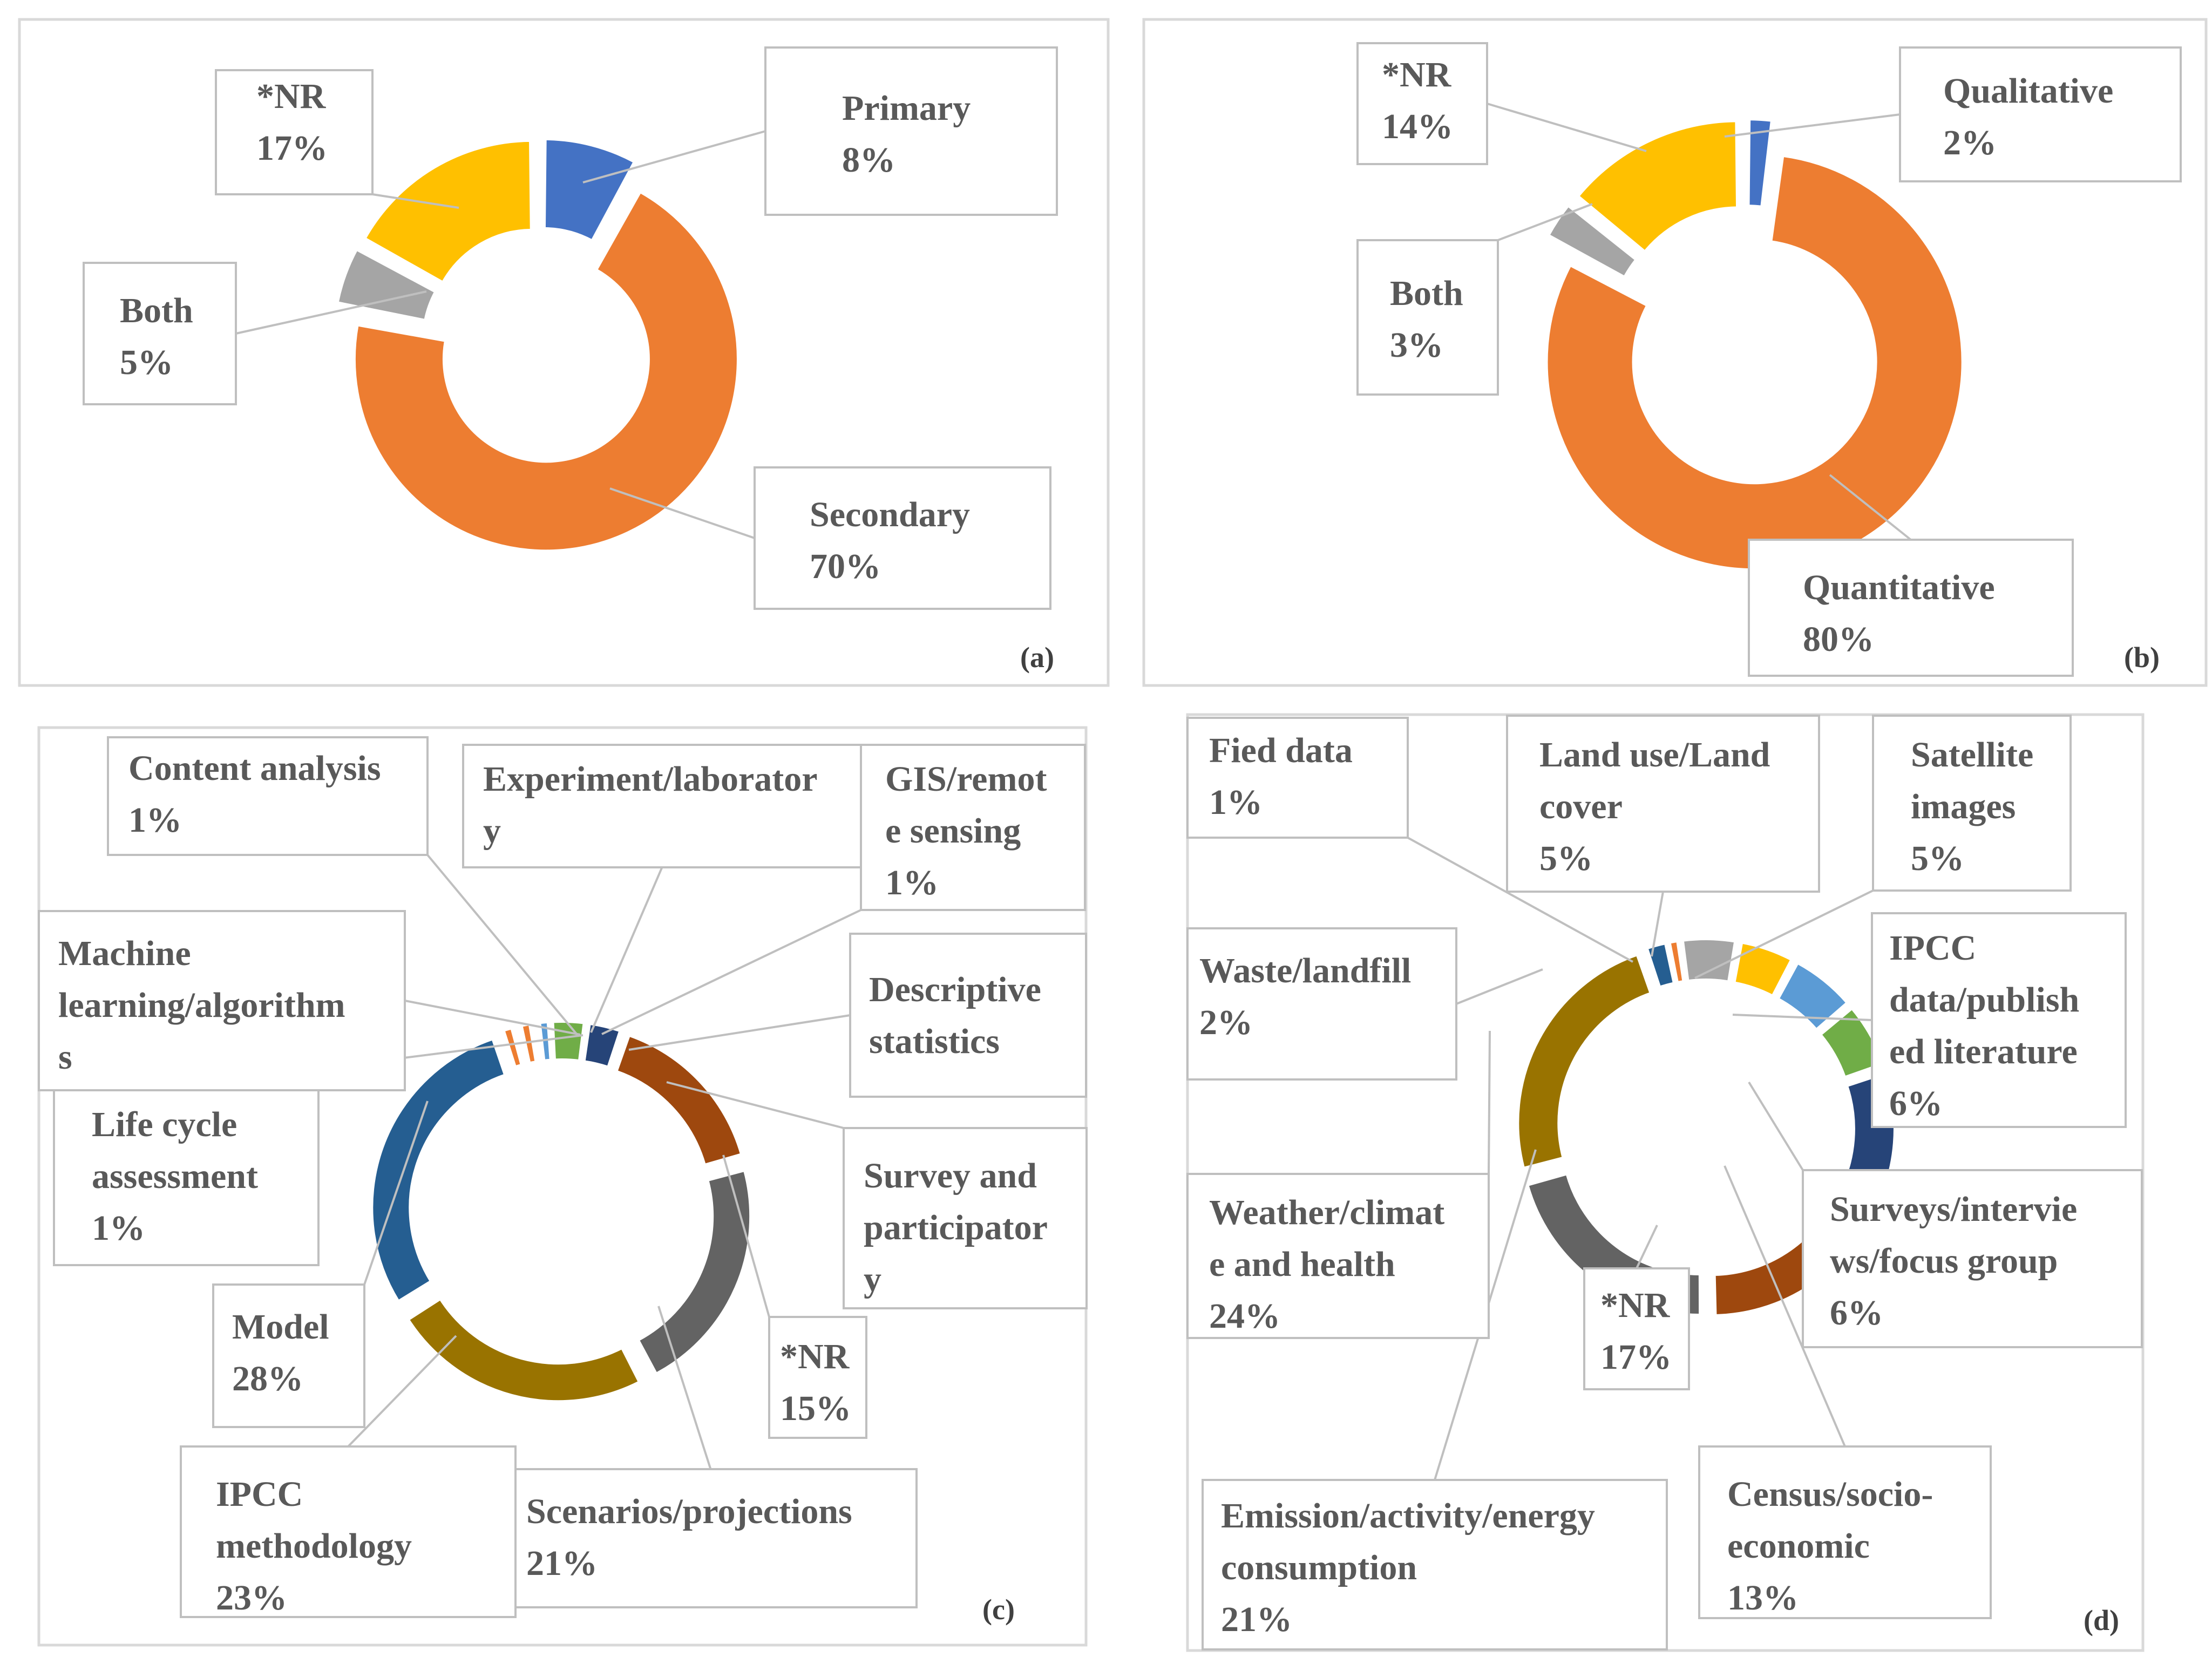 The height and width of the screenshot is (1671, 2212). What do you see at coordinates (438, 1170) in the screenshot?
I see `slice-model` at bounding box center [438, 1170].